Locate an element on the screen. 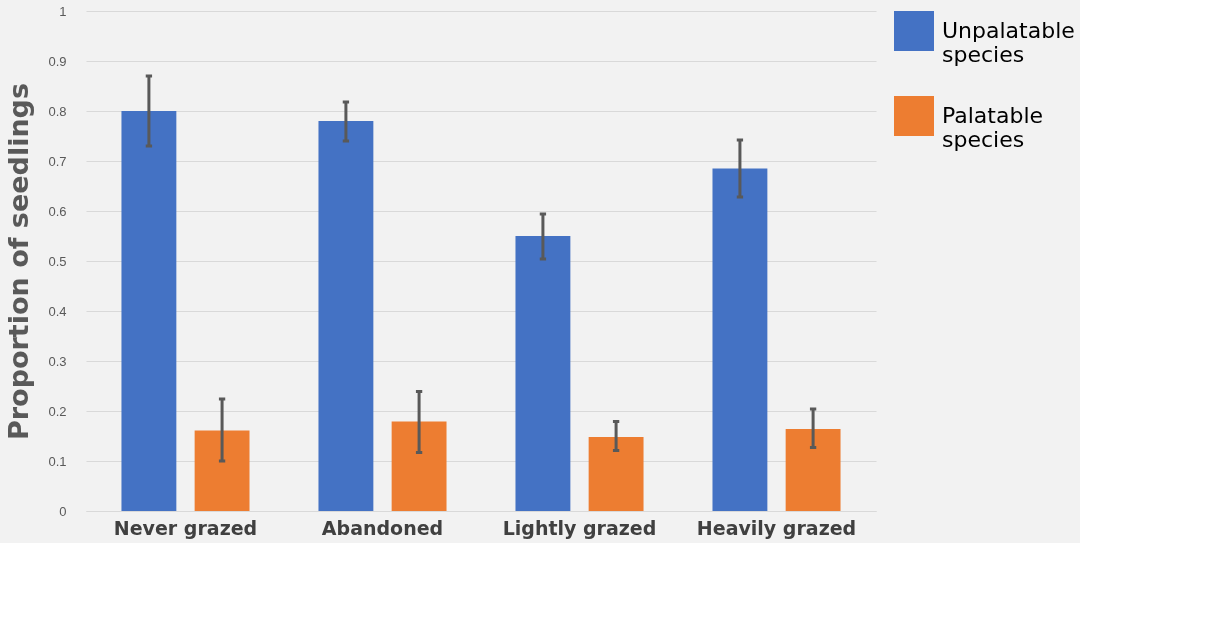 The width and height of the screenshot is (1227, 635). x-tick-label: Heavily grazed is located at coordinates (776, 527).